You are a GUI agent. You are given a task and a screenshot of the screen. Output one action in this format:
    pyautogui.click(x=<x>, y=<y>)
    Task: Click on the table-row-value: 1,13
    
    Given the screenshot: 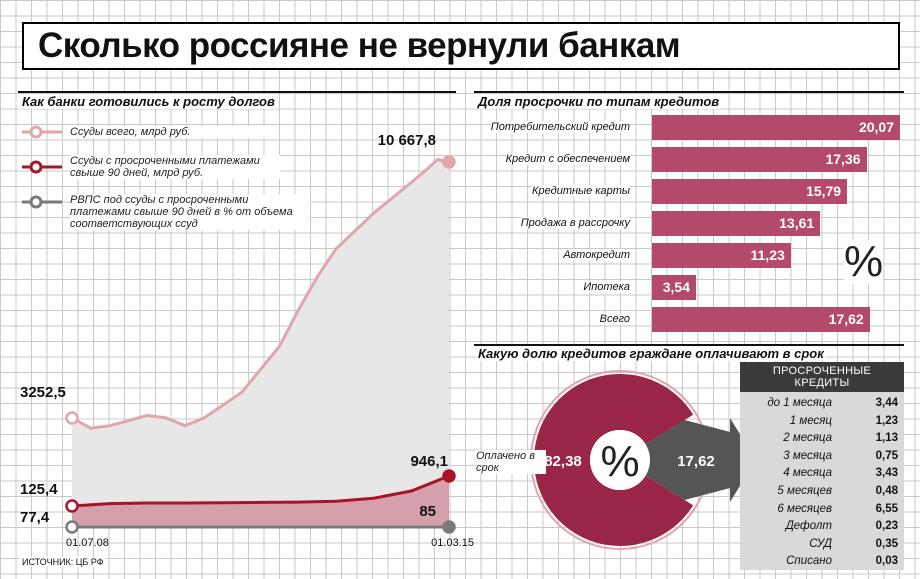 What is the action you would take?
    pyautogui.click(x=886, y=438)
    